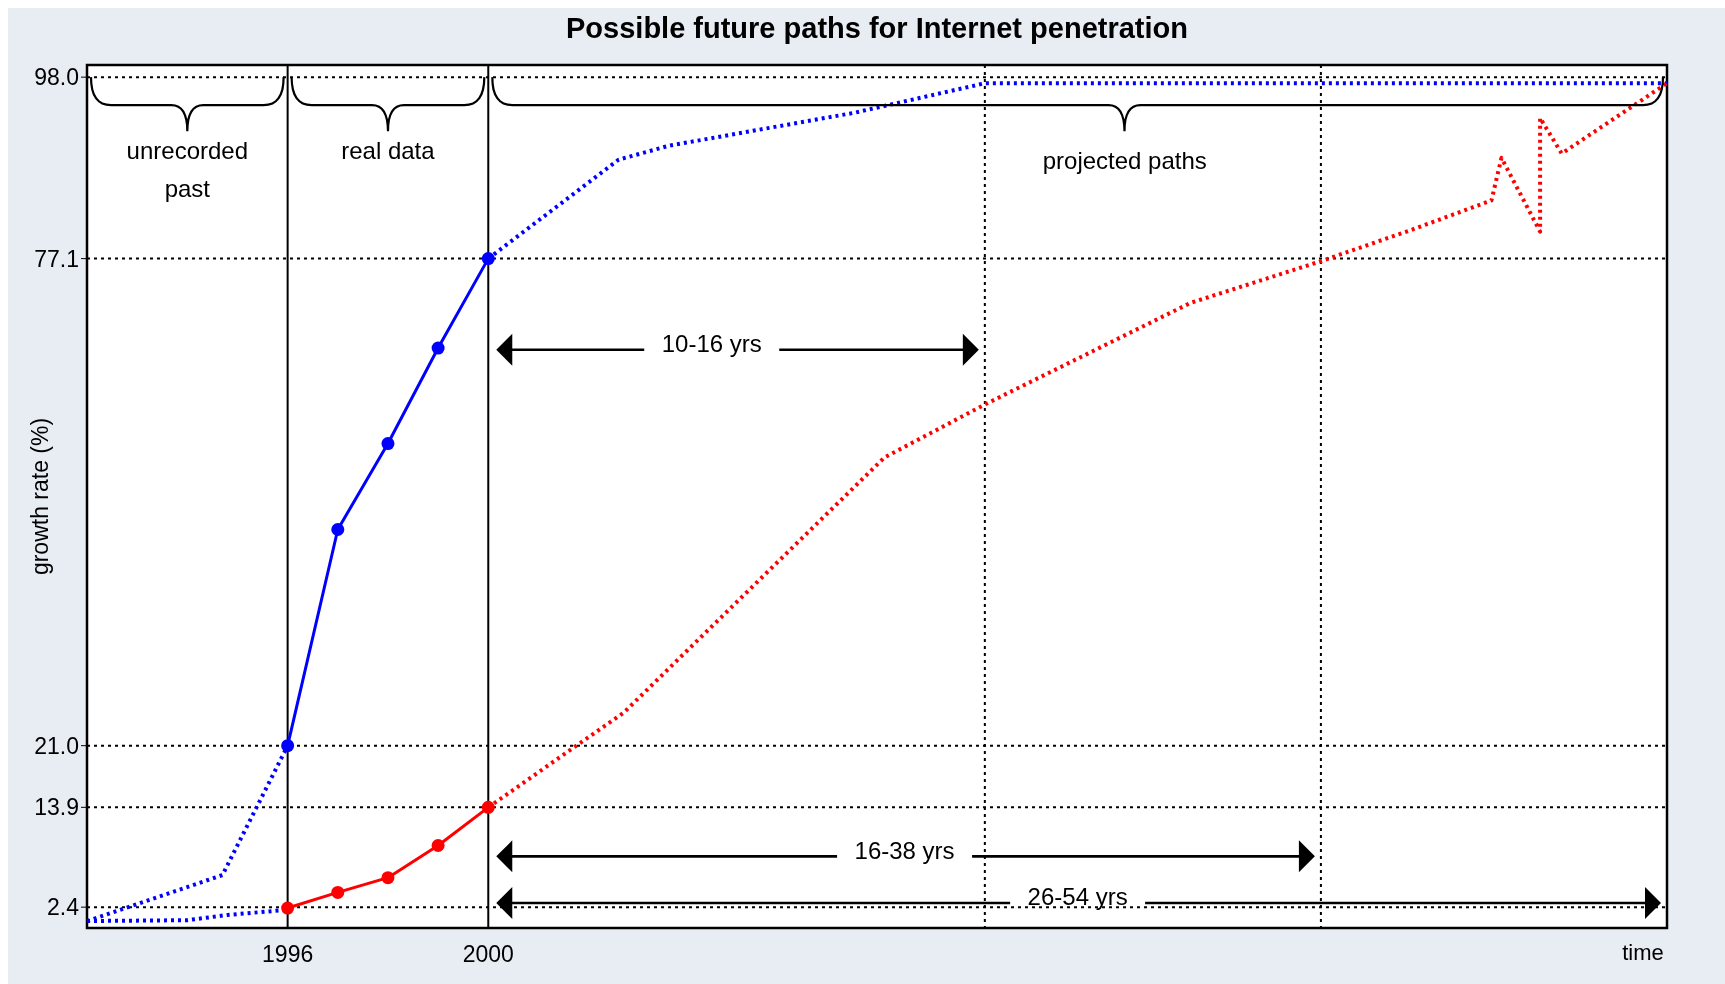 The image size is (1725, 984). Describe the element at coordinates (56, 258) in the screenshot. I see `y-tick-label: 77.1` at that location.